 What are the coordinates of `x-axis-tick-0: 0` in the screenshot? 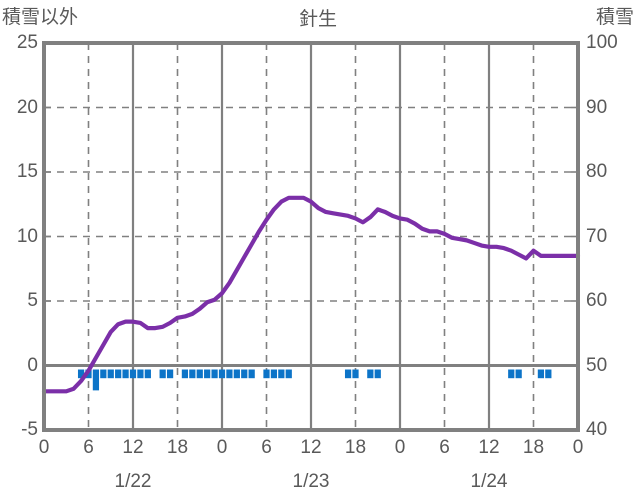 It's located at (44, 447).